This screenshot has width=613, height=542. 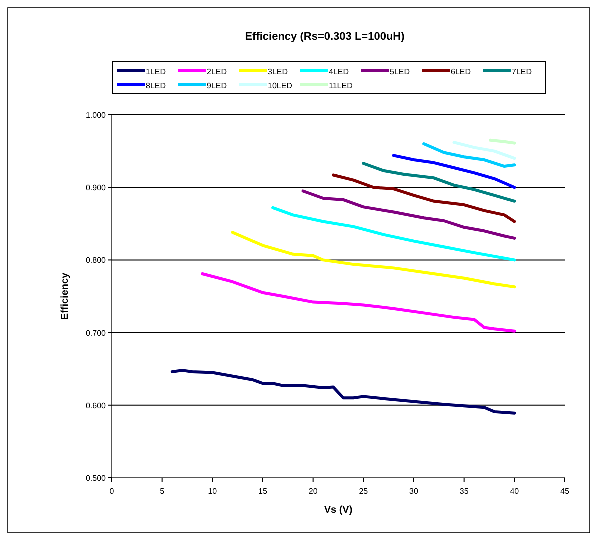 I want to click on legend-label: 2LED, so click(x=217, y=72).